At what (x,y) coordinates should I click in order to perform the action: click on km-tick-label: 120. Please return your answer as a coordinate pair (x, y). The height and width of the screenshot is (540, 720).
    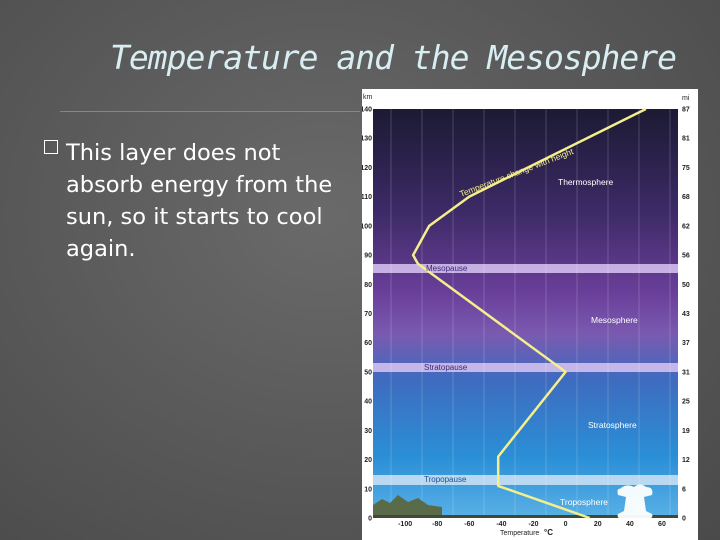
    Looking at the image, I should click on (367, 168).